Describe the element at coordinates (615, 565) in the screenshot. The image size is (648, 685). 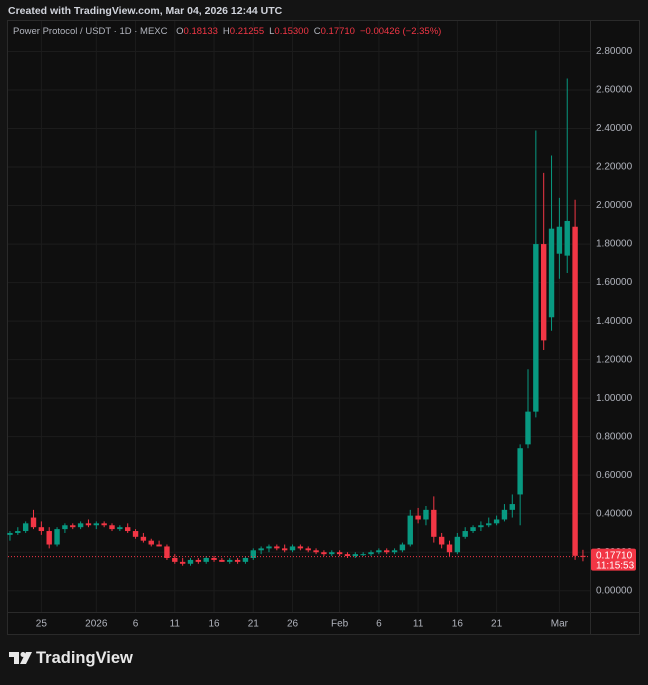
I see `countdown: 11:15:53` at that location.